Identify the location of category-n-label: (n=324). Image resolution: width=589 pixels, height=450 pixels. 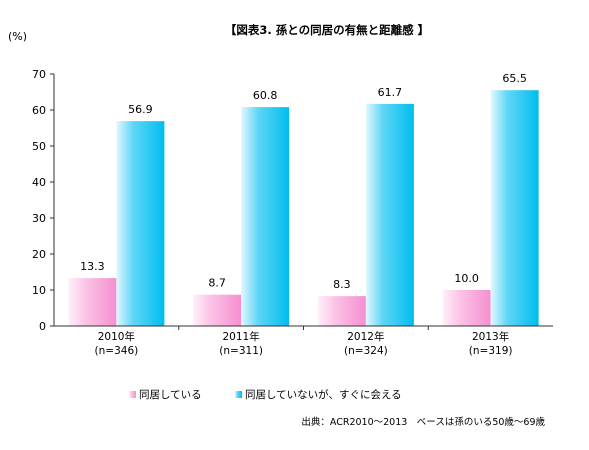
(366, 351).